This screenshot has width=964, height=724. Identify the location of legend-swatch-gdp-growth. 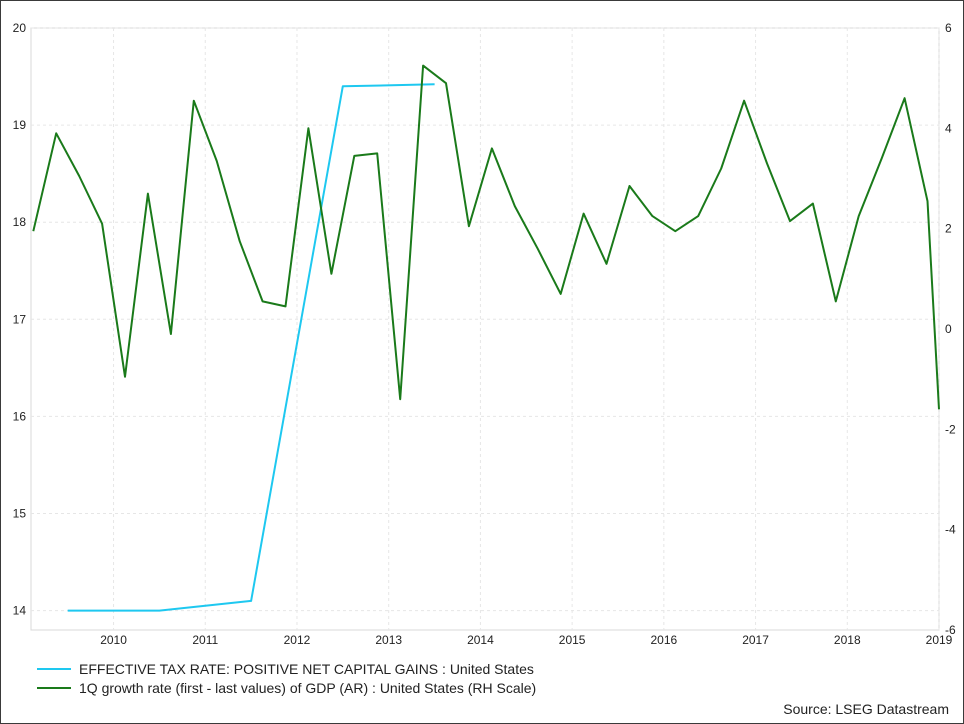
(54, 687).